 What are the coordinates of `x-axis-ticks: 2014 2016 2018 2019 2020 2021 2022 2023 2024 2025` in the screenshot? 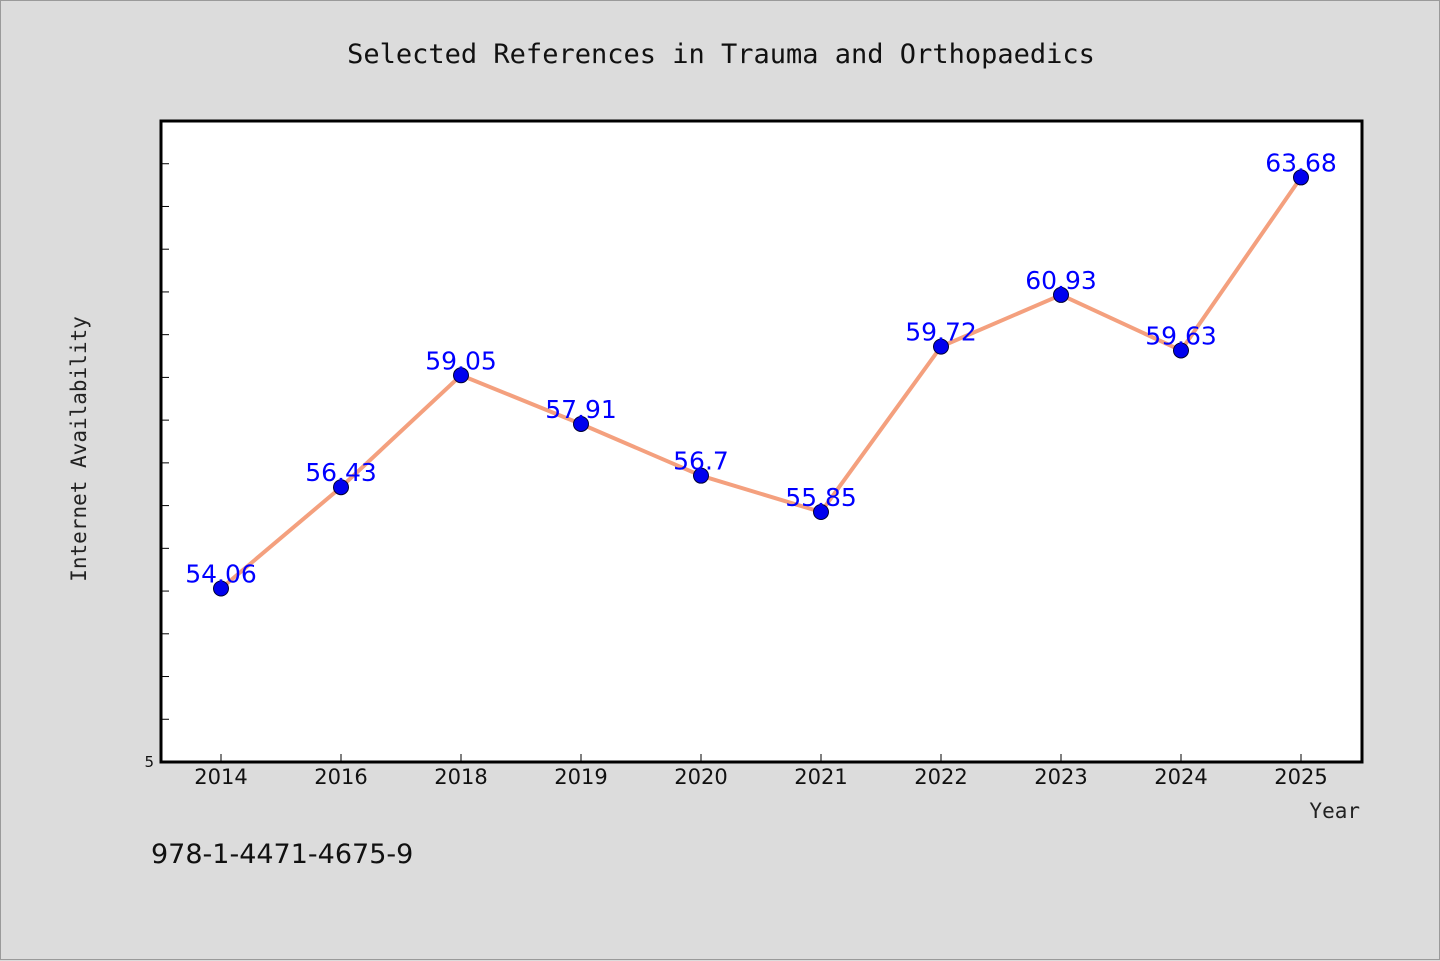 It's located at (761, 771).